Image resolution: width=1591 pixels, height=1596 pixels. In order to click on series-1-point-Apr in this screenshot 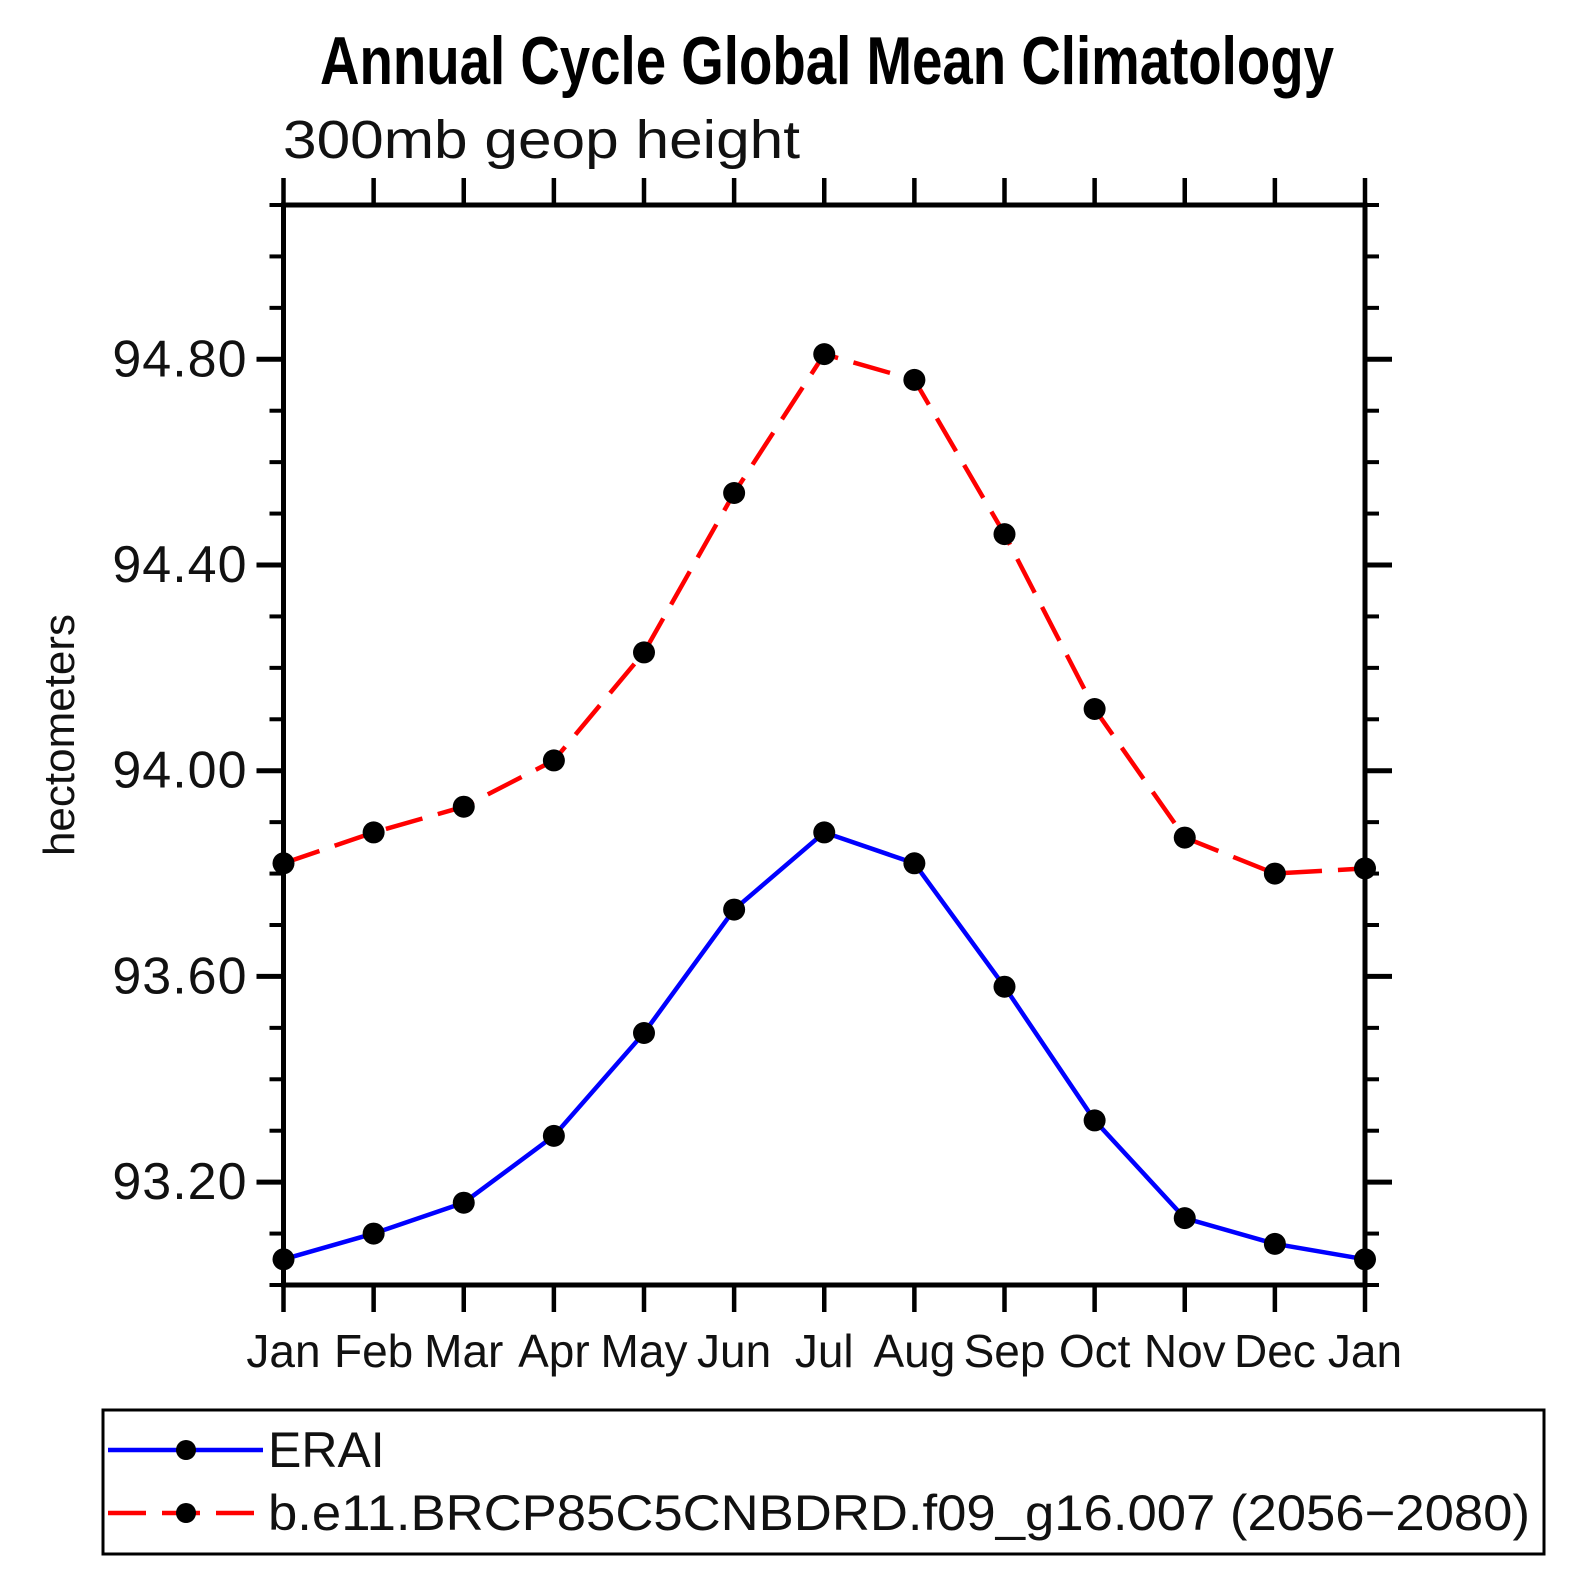, I will do `click(553, 760)`.